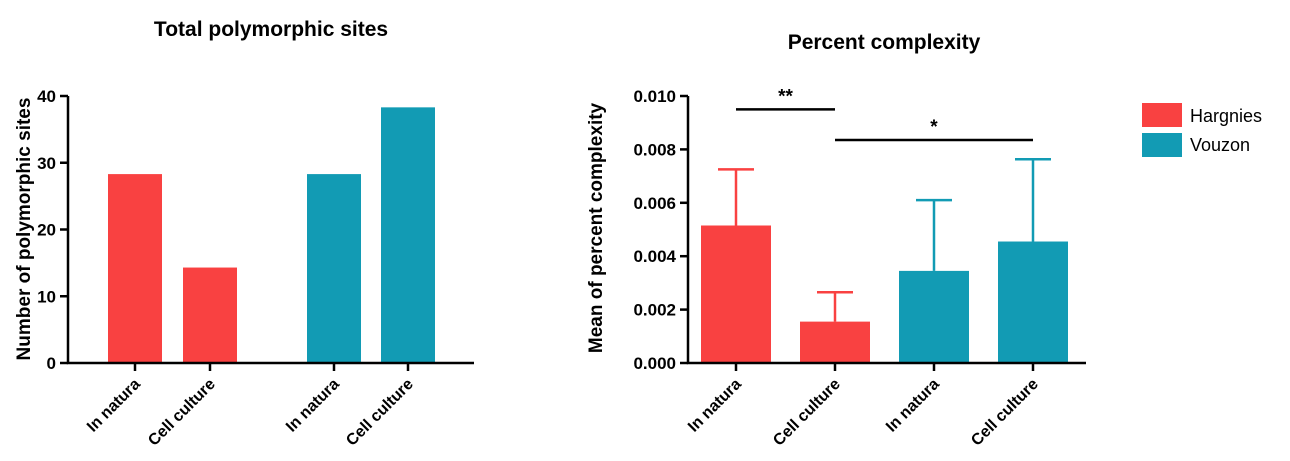 The height and width of the screenshot is (461, 1290). Describe the element at coordinates (654, 149) in the screenshot. I see `y-tick-label: 0.008` at that location.